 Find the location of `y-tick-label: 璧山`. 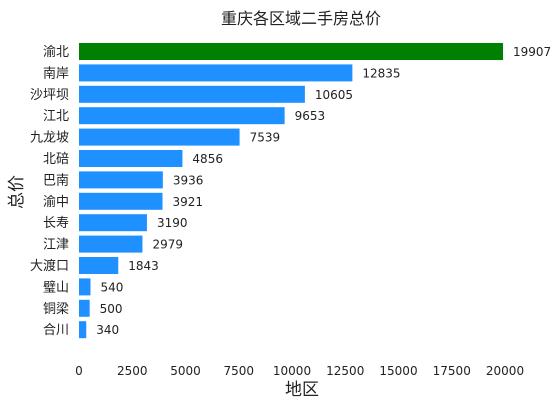

y-tick-label: 璧山 is located at coordinates (56, 287).